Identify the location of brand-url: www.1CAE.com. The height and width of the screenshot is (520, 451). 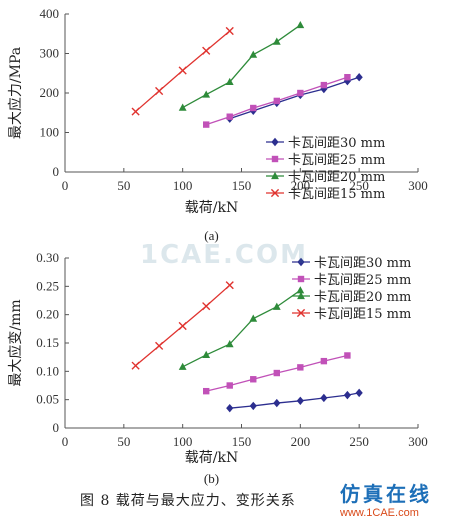
(379, 513).